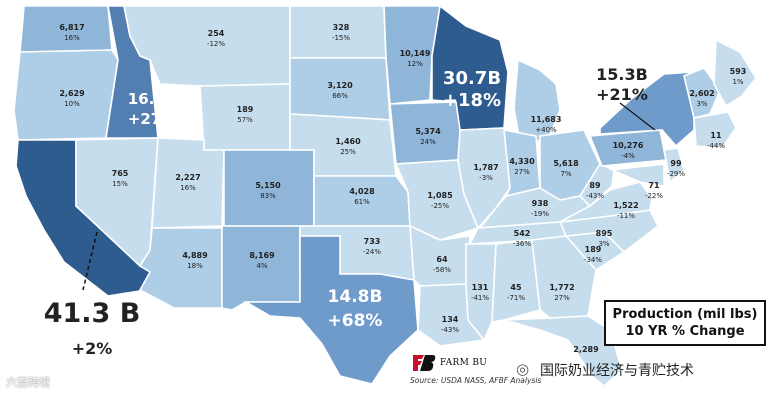 Image resolution: width=773 pixels, height=403 pixels. Describe the element at coordinates (450, 330) in the screenshot. I see `state-change-la: -43%` at that location.